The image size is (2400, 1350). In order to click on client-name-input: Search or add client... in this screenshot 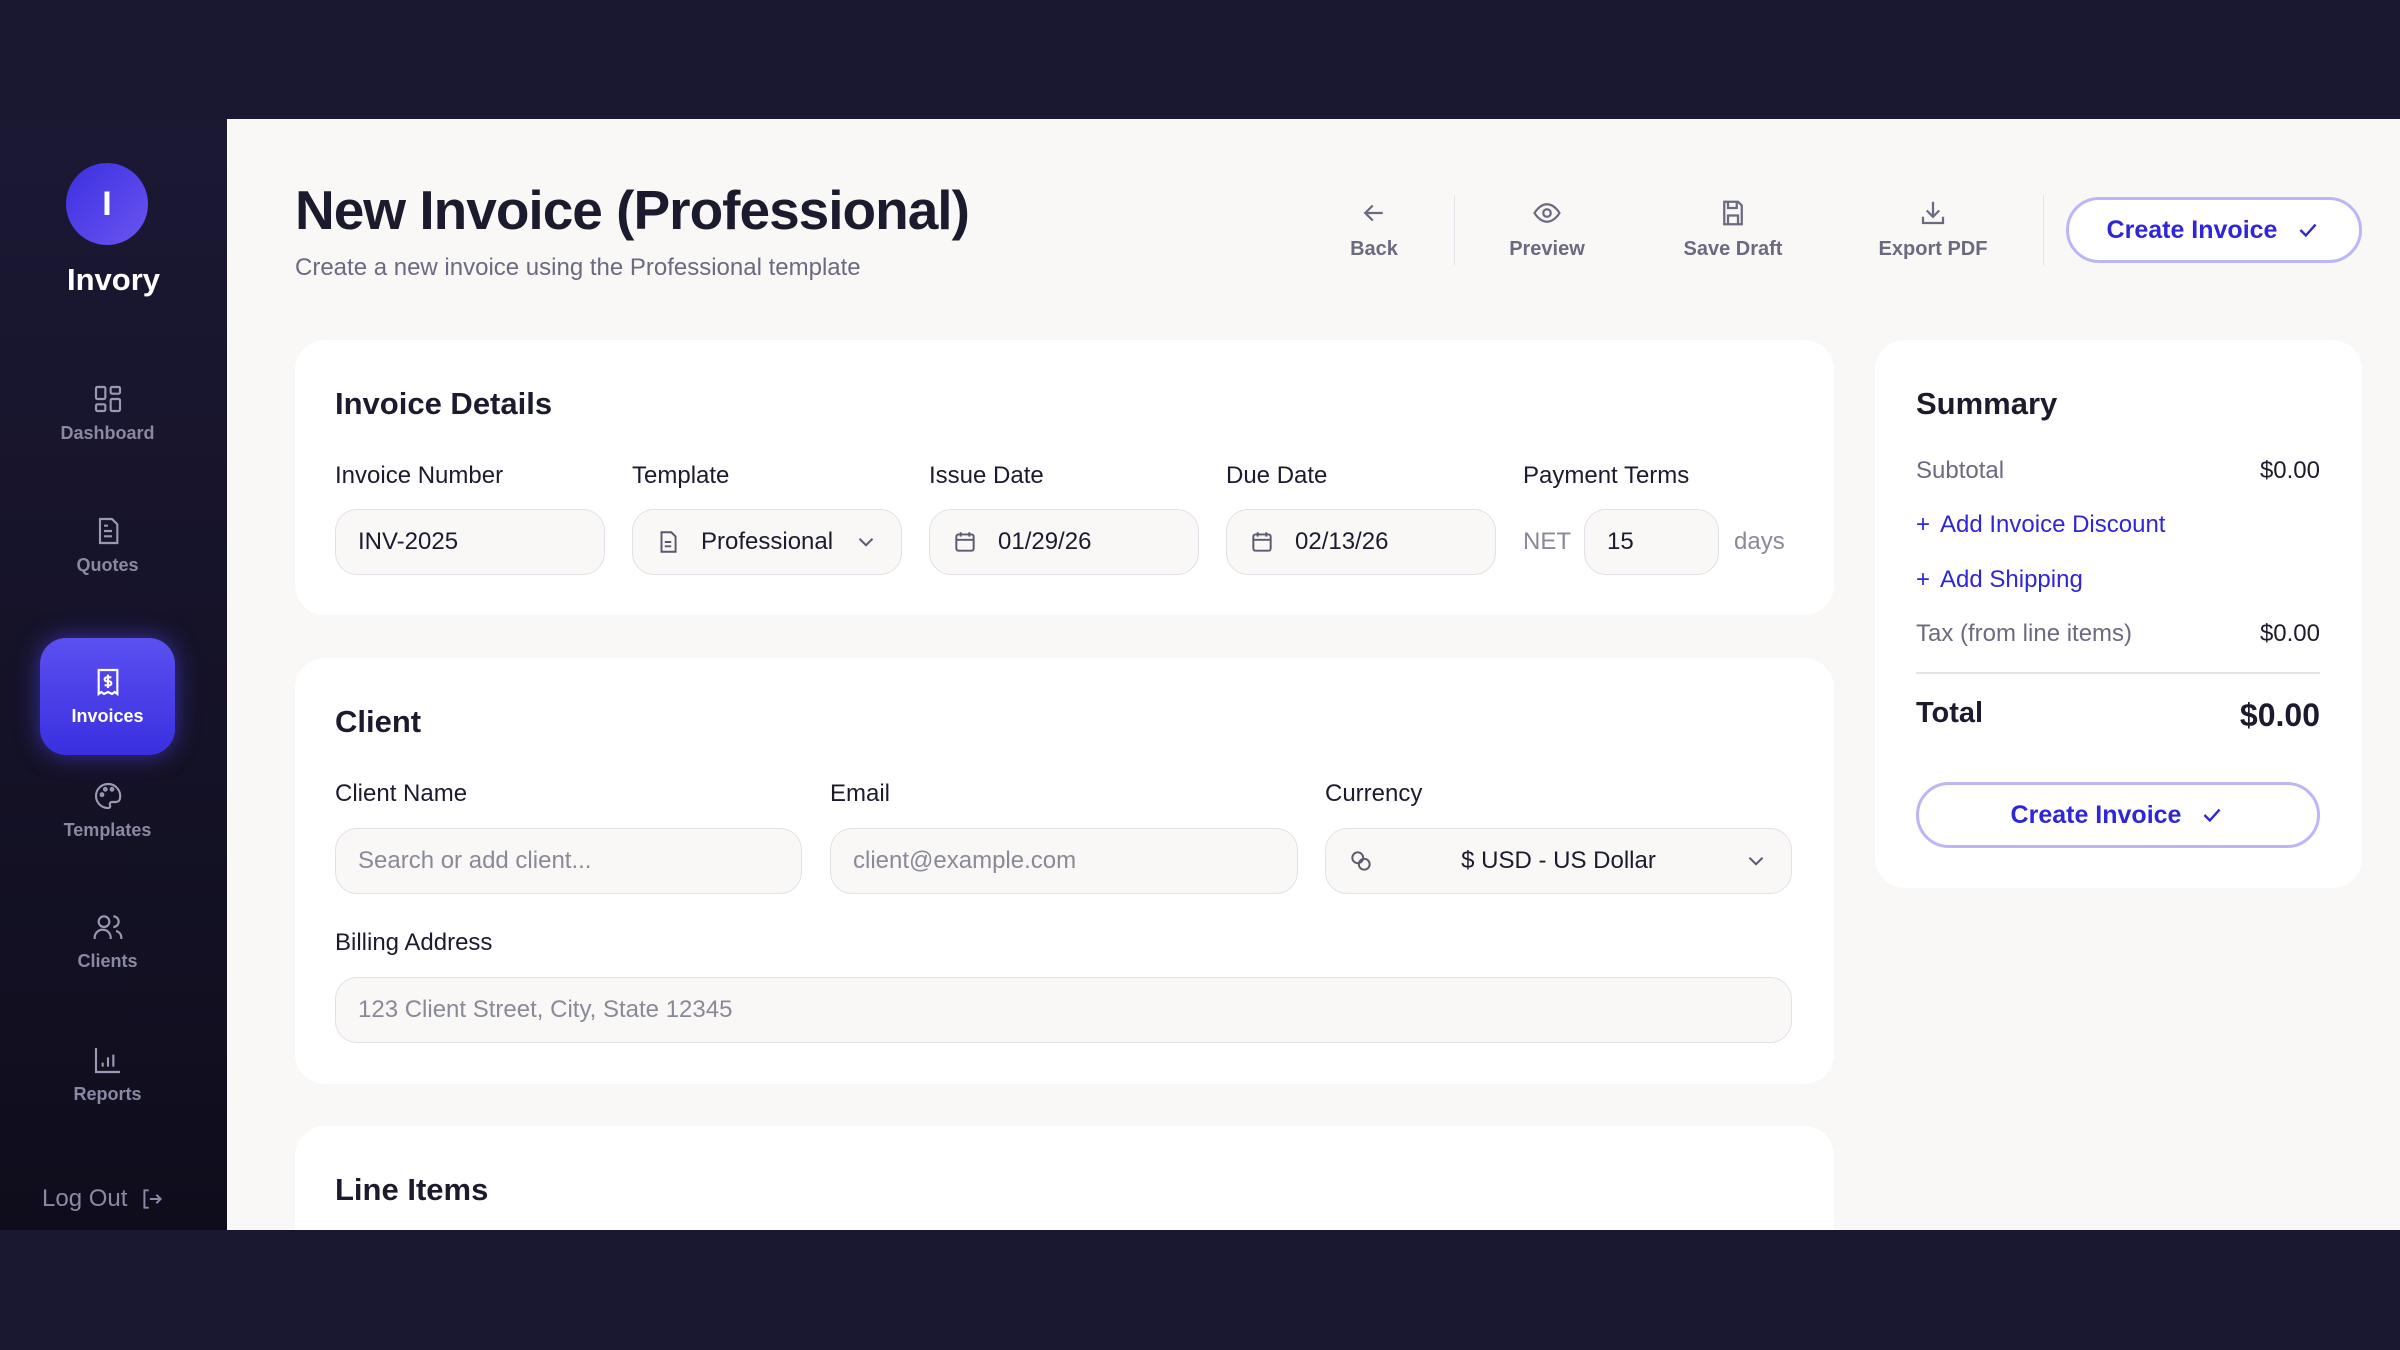, I will do `click(568, 861)`.